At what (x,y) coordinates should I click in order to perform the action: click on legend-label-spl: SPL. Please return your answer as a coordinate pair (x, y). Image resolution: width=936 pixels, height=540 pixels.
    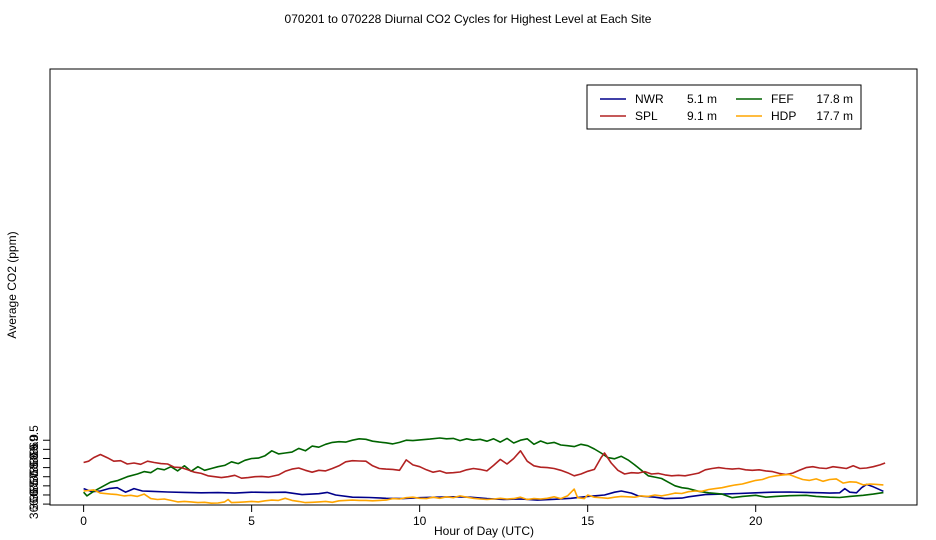
    Looking at the image, I should click on (646, 116).